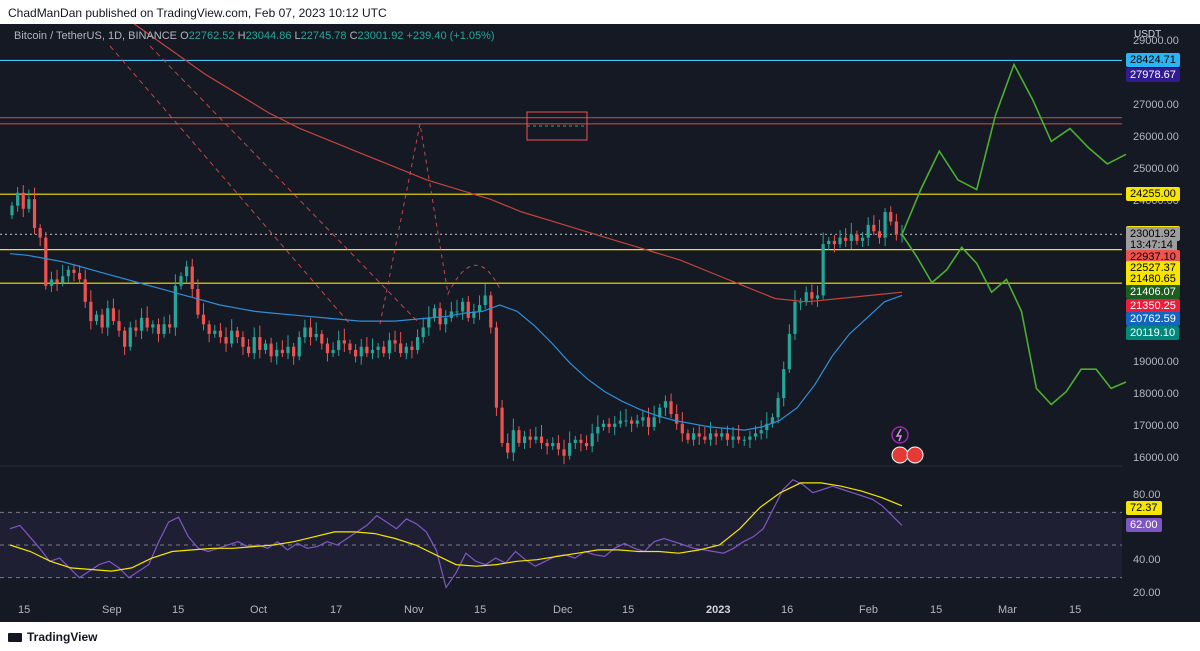 Image resolution: width=1200 pixels, height=651 pixels. I want to click on price-tag: 13:47:14, so click(1151, 245).